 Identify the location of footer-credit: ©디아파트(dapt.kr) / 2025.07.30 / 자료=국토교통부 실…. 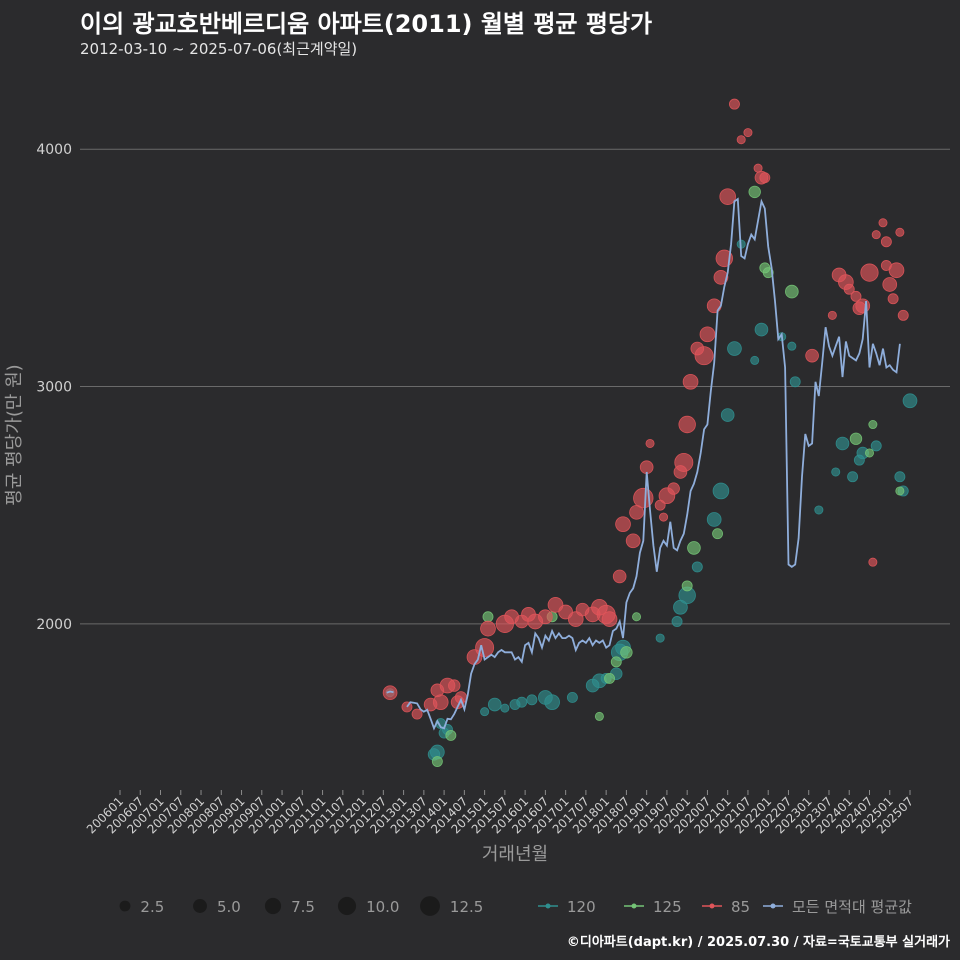
(758, 942).